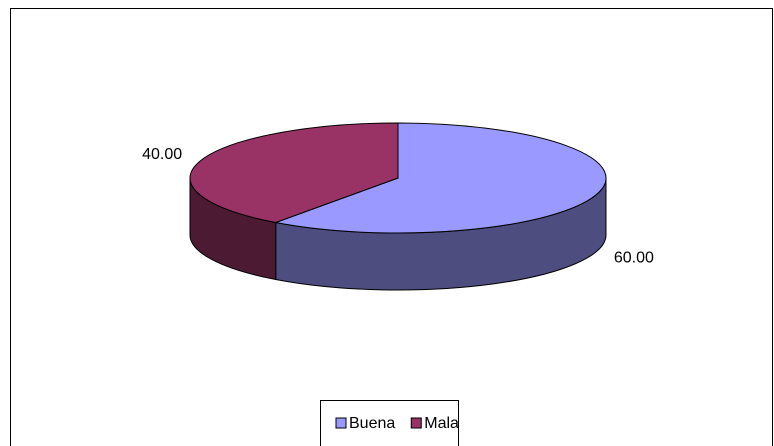 The image size is (774, 446). Describe the element at coordinates (441, 423) in the screenshot. I see `legend-label: Mala` at that location.